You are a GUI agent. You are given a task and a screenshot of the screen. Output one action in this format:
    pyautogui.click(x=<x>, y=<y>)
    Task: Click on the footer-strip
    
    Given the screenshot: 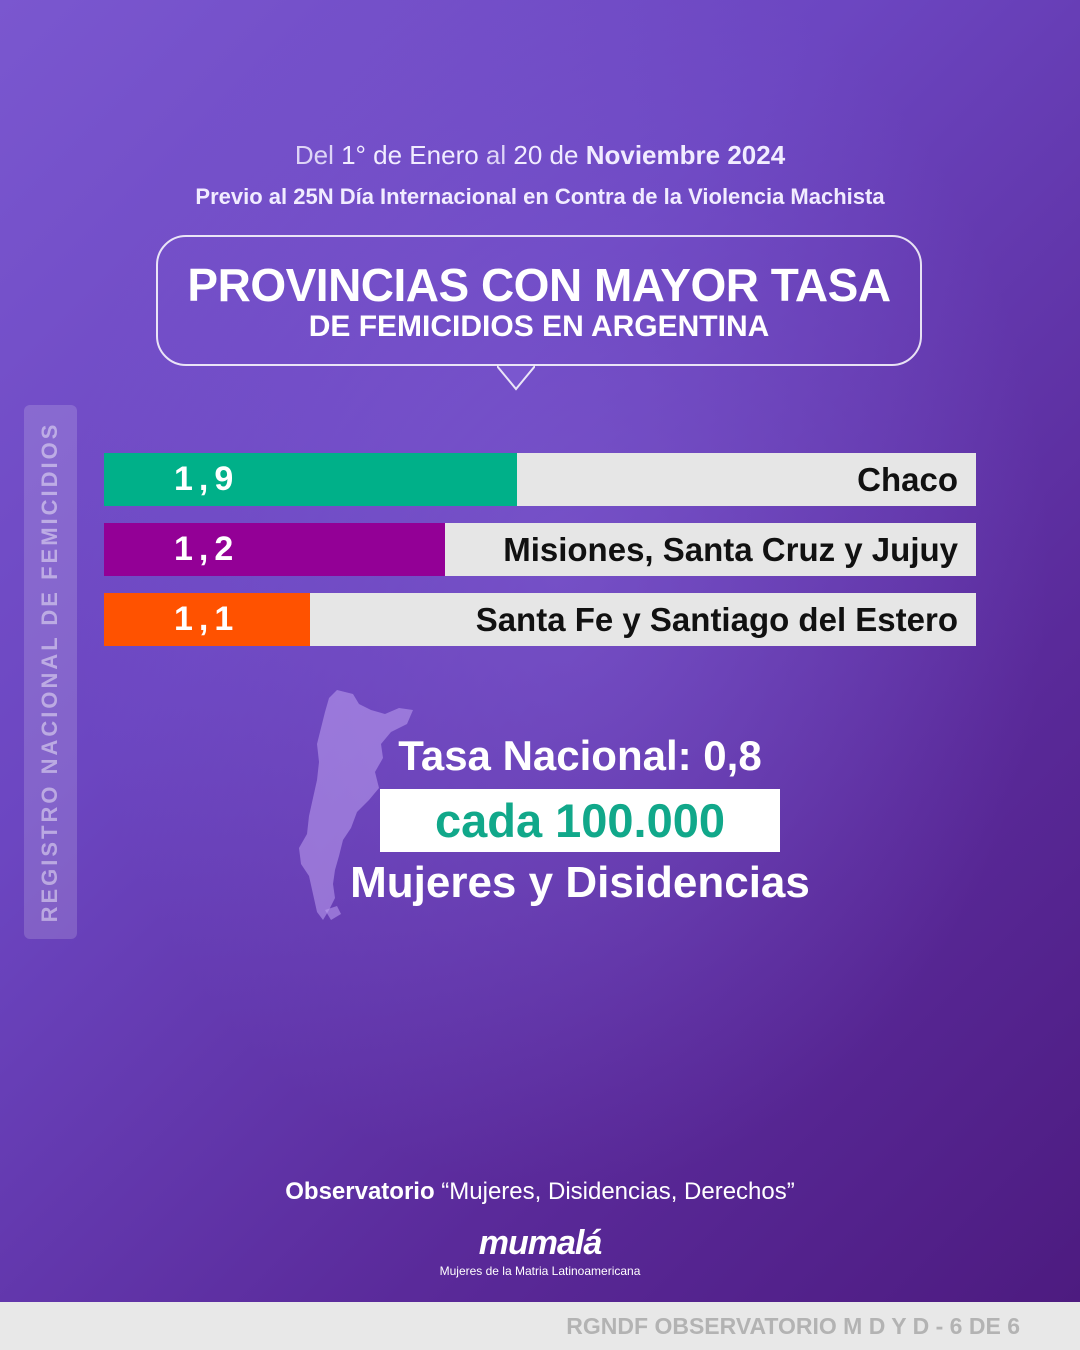 What is the action you would take?
    pyautogui.click(x=540, y=1326)
    